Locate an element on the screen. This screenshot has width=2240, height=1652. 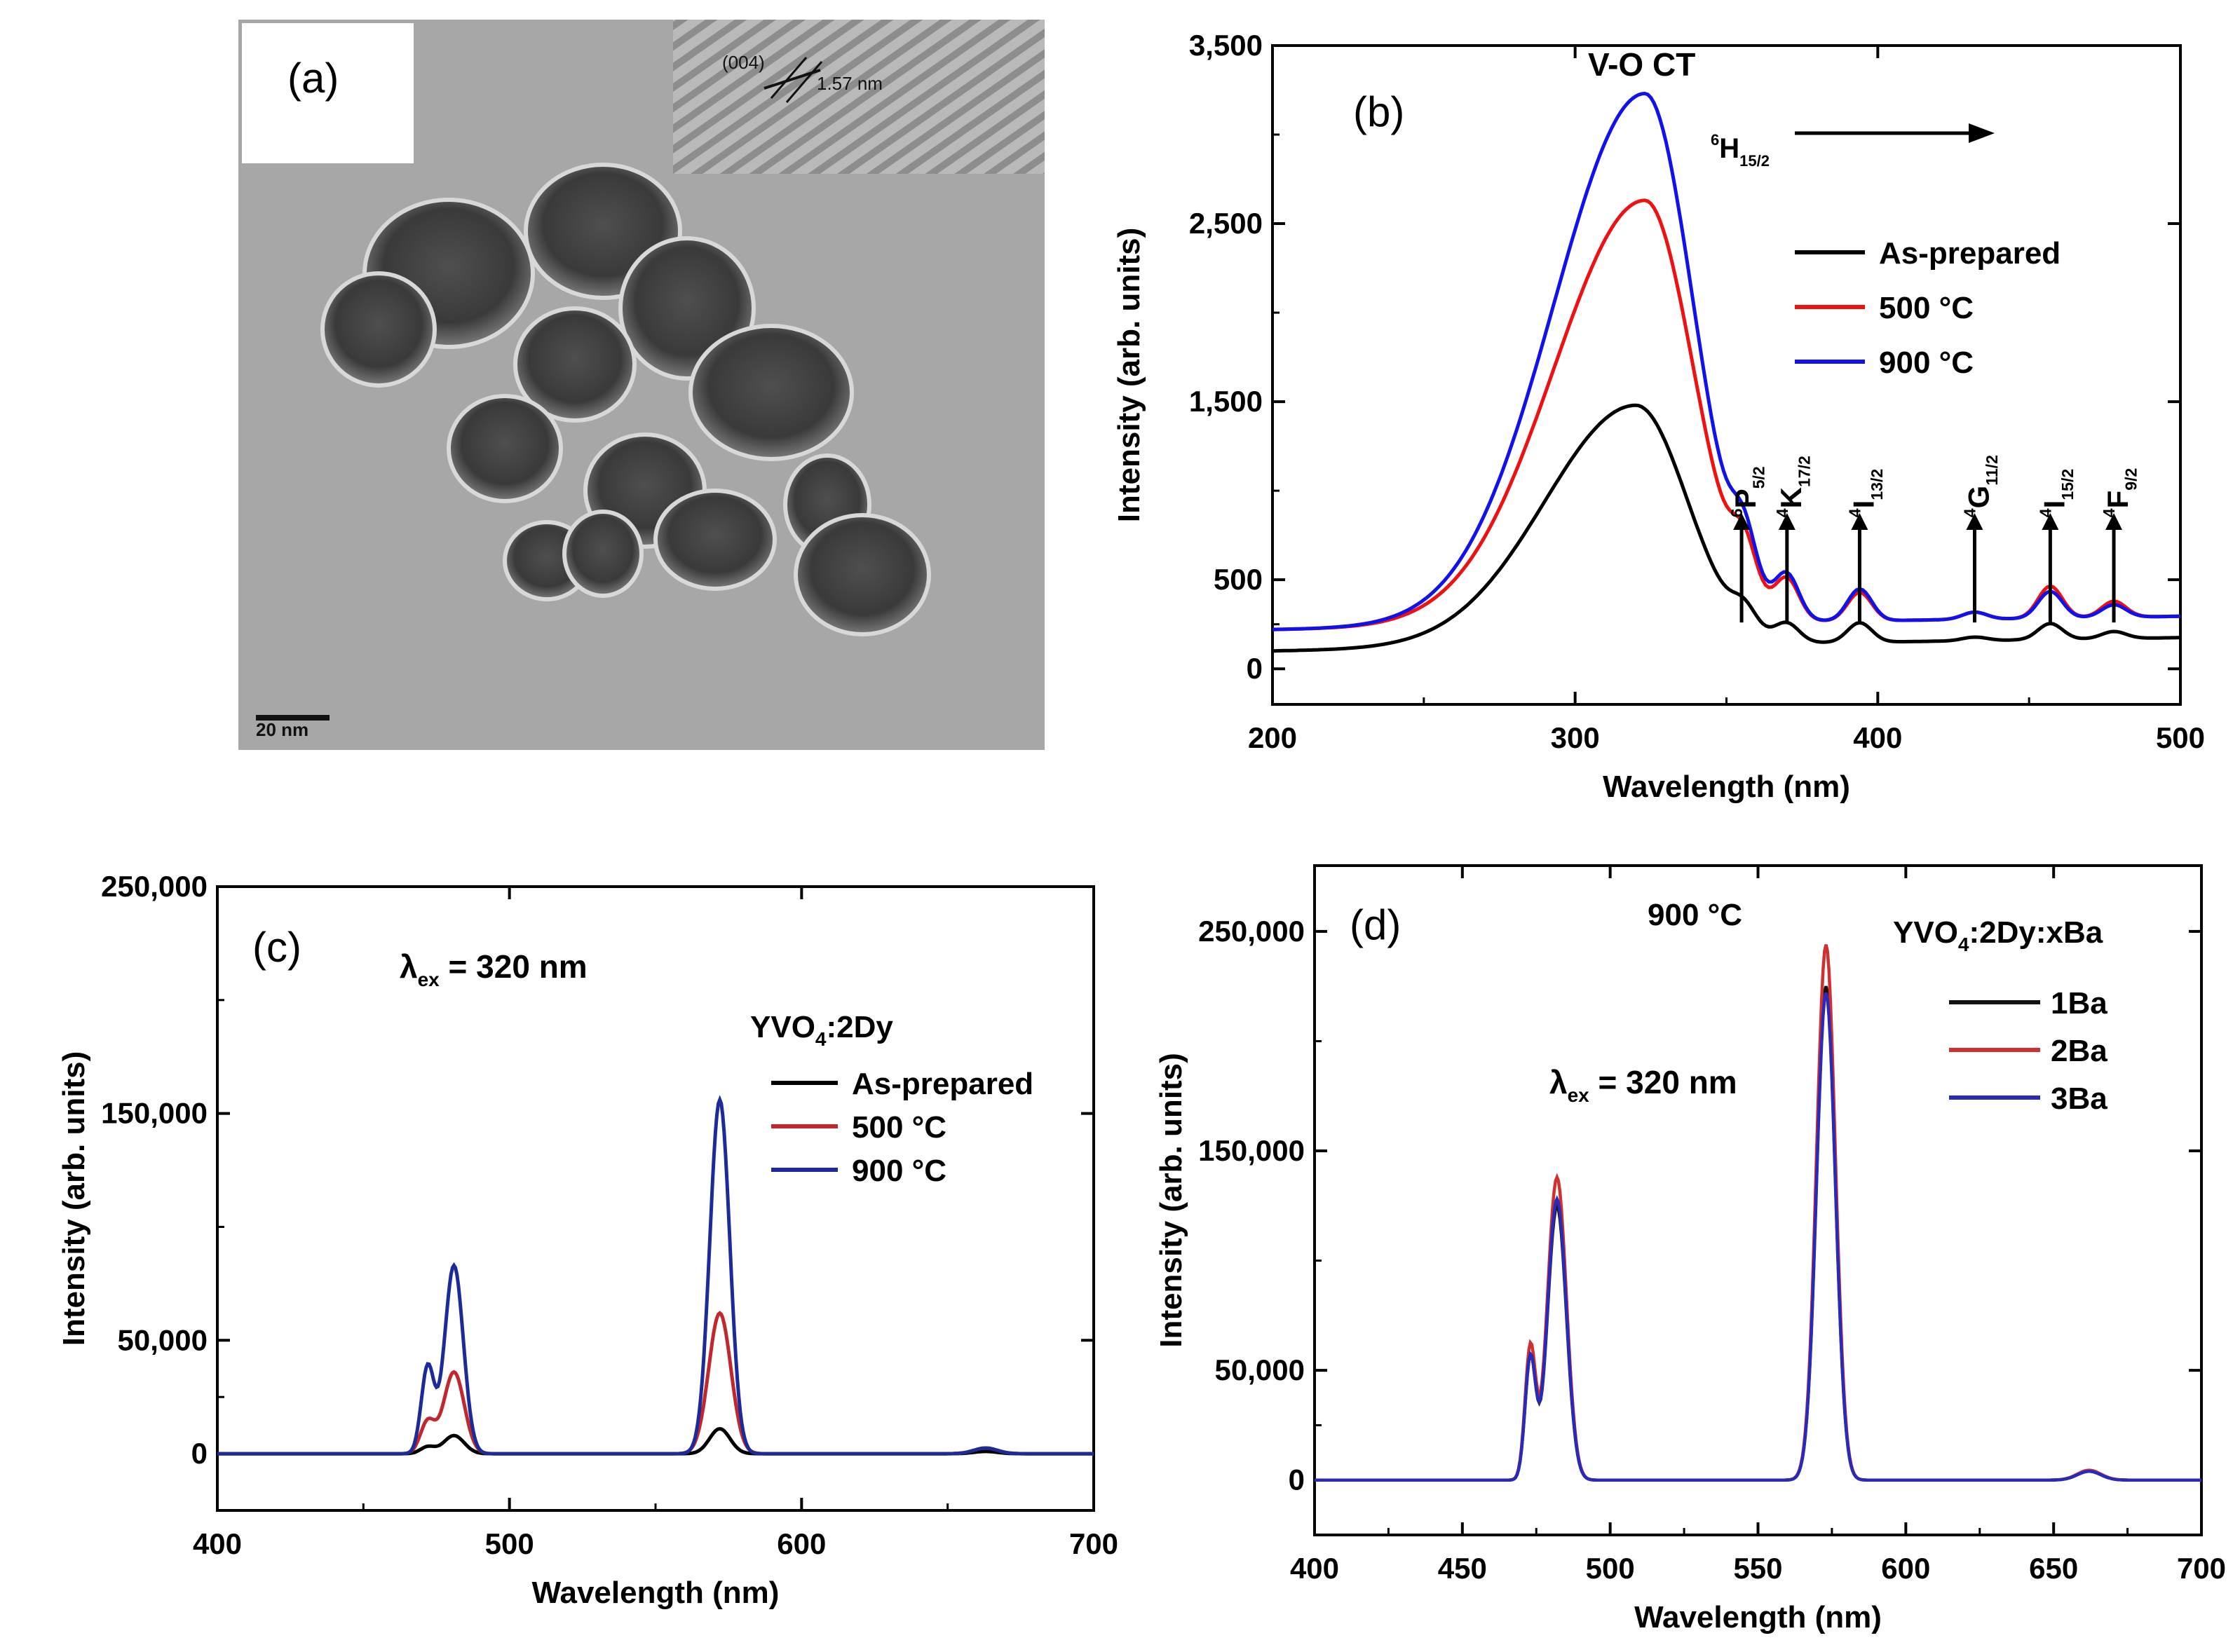
term-label: 4F9/2 is located at coordinates (2120, 493).